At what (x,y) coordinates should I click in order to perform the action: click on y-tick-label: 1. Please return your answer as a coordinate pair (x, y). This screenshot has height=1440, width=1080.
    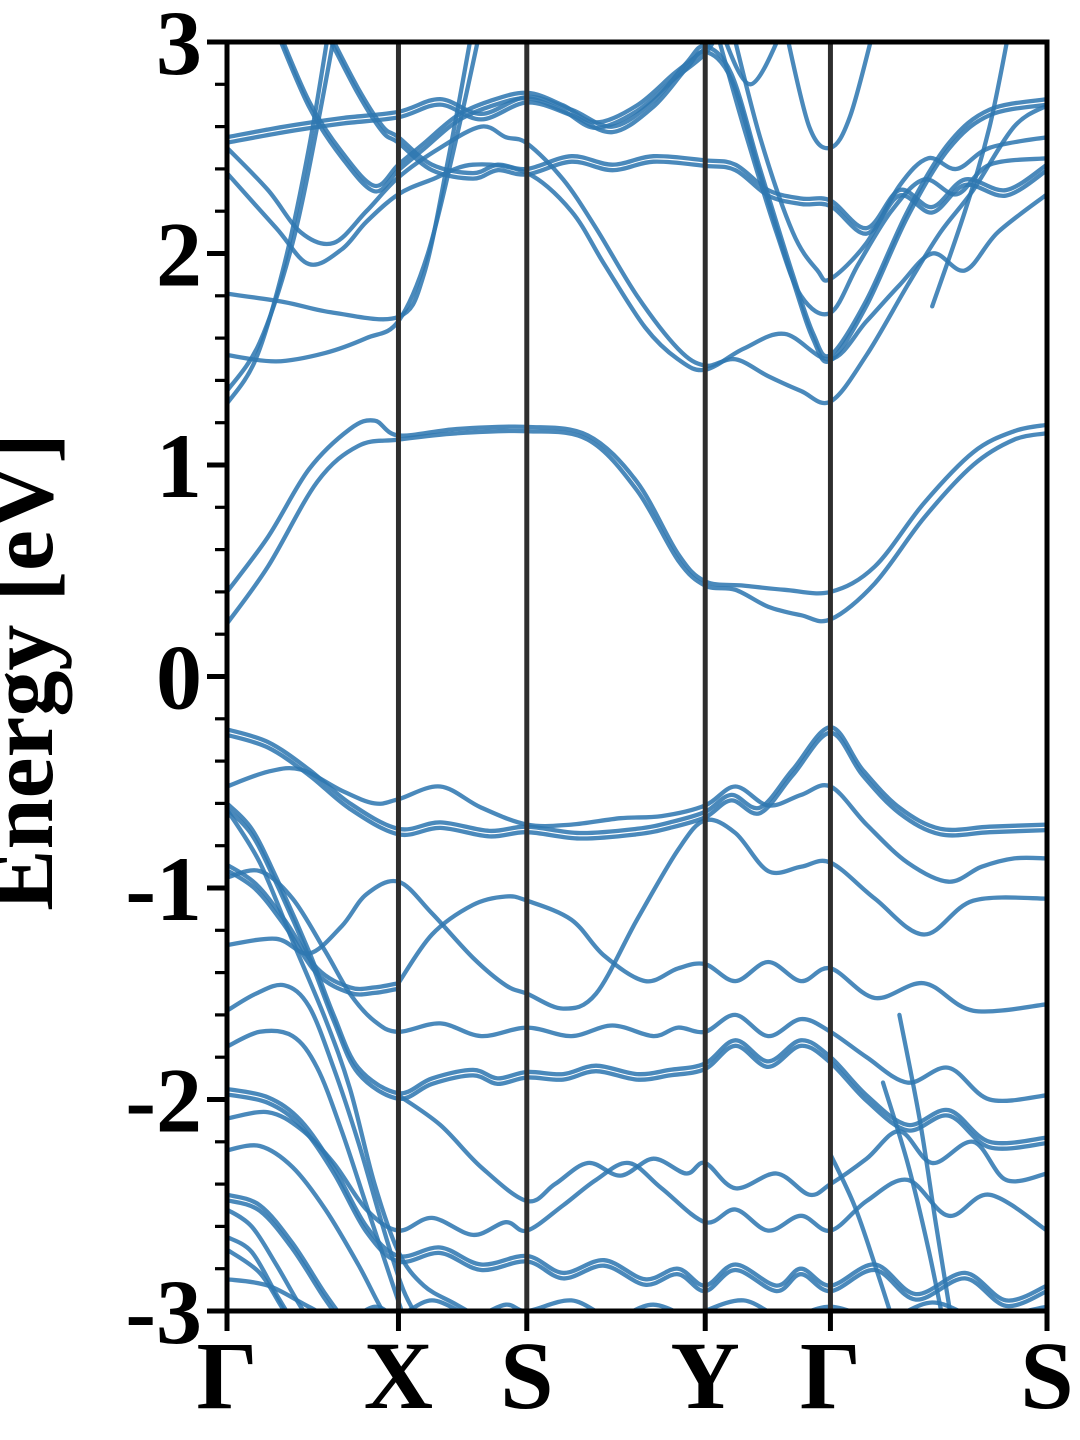
    Looking at the image, I should click on (179, 466).